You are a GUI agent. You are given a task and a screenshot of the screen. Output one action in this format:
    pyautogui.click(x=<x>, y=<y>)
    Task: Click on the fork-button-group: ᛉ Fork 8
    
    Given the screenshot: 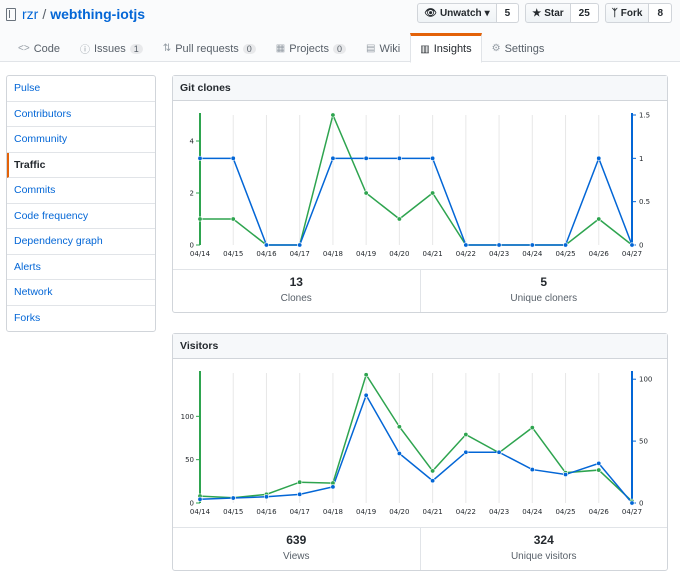 What is the action you would take?
    pyautogui.click(x=638, y=13)
    